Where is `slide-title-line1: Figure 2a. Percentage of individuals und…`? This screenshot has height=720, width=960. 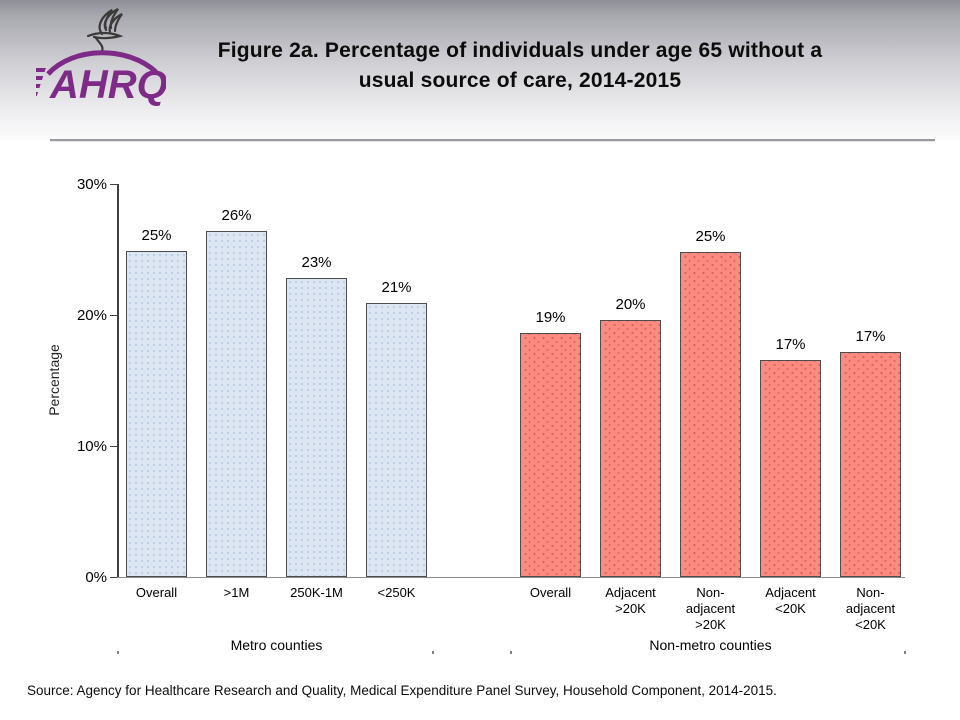 slide-title-line1: Figure 2a. Percentage of individuals und… is located at coordinates (520, 50).